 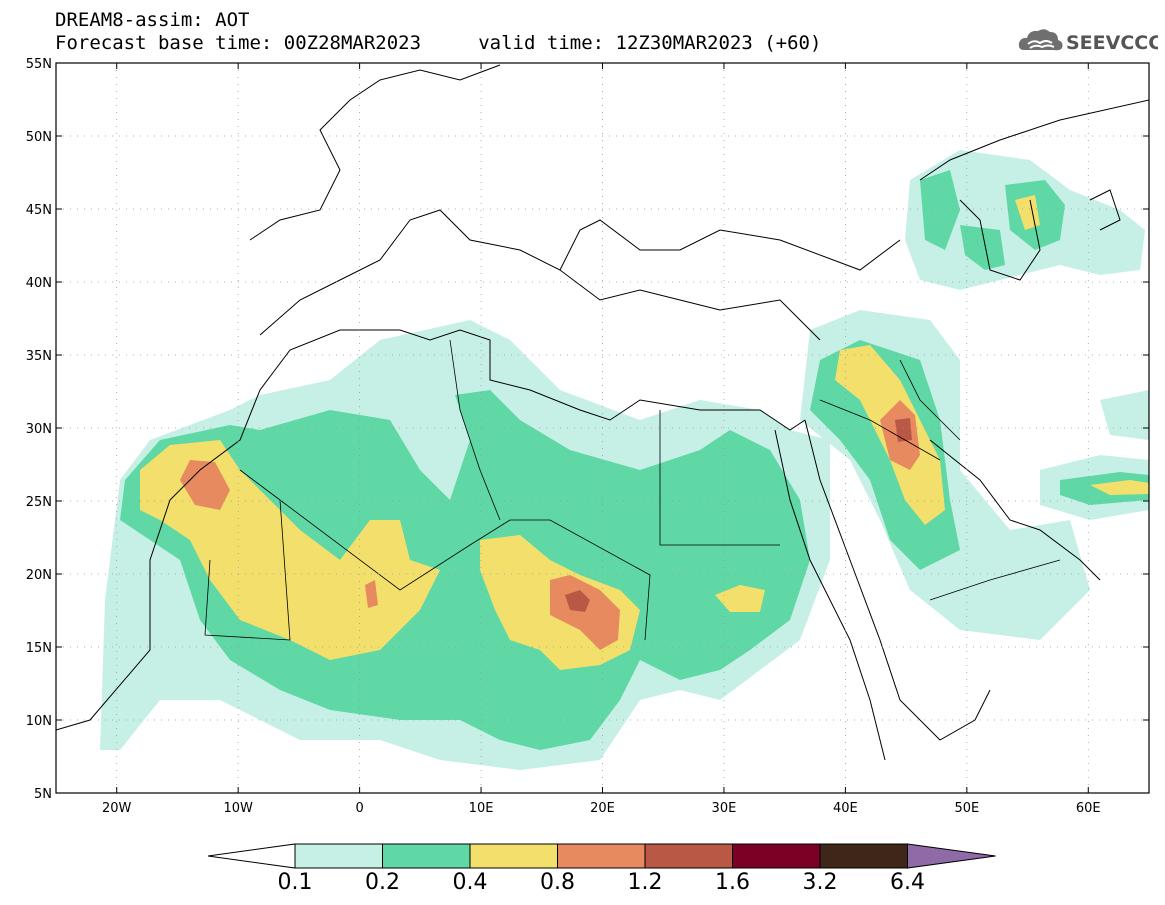 What do you see at coordinates (39, 283) in the screenshot?
I see `lat-tick-label: 40N` at bounding box center [39, 283].